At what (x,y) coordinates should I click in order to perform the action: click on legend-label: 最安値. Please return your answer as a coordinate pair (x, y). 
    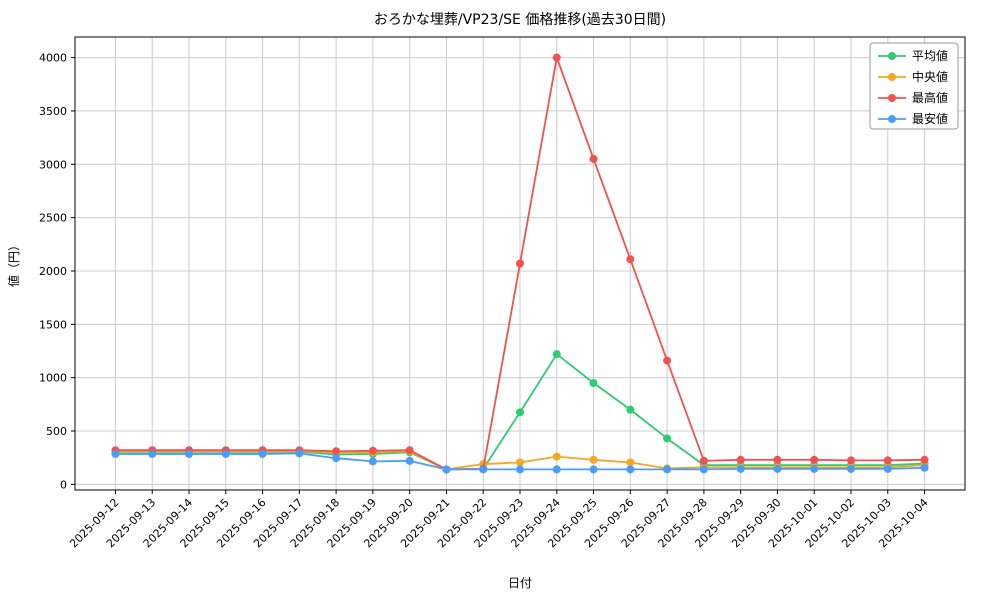
    Looking at the image, I should click on (930, 118).